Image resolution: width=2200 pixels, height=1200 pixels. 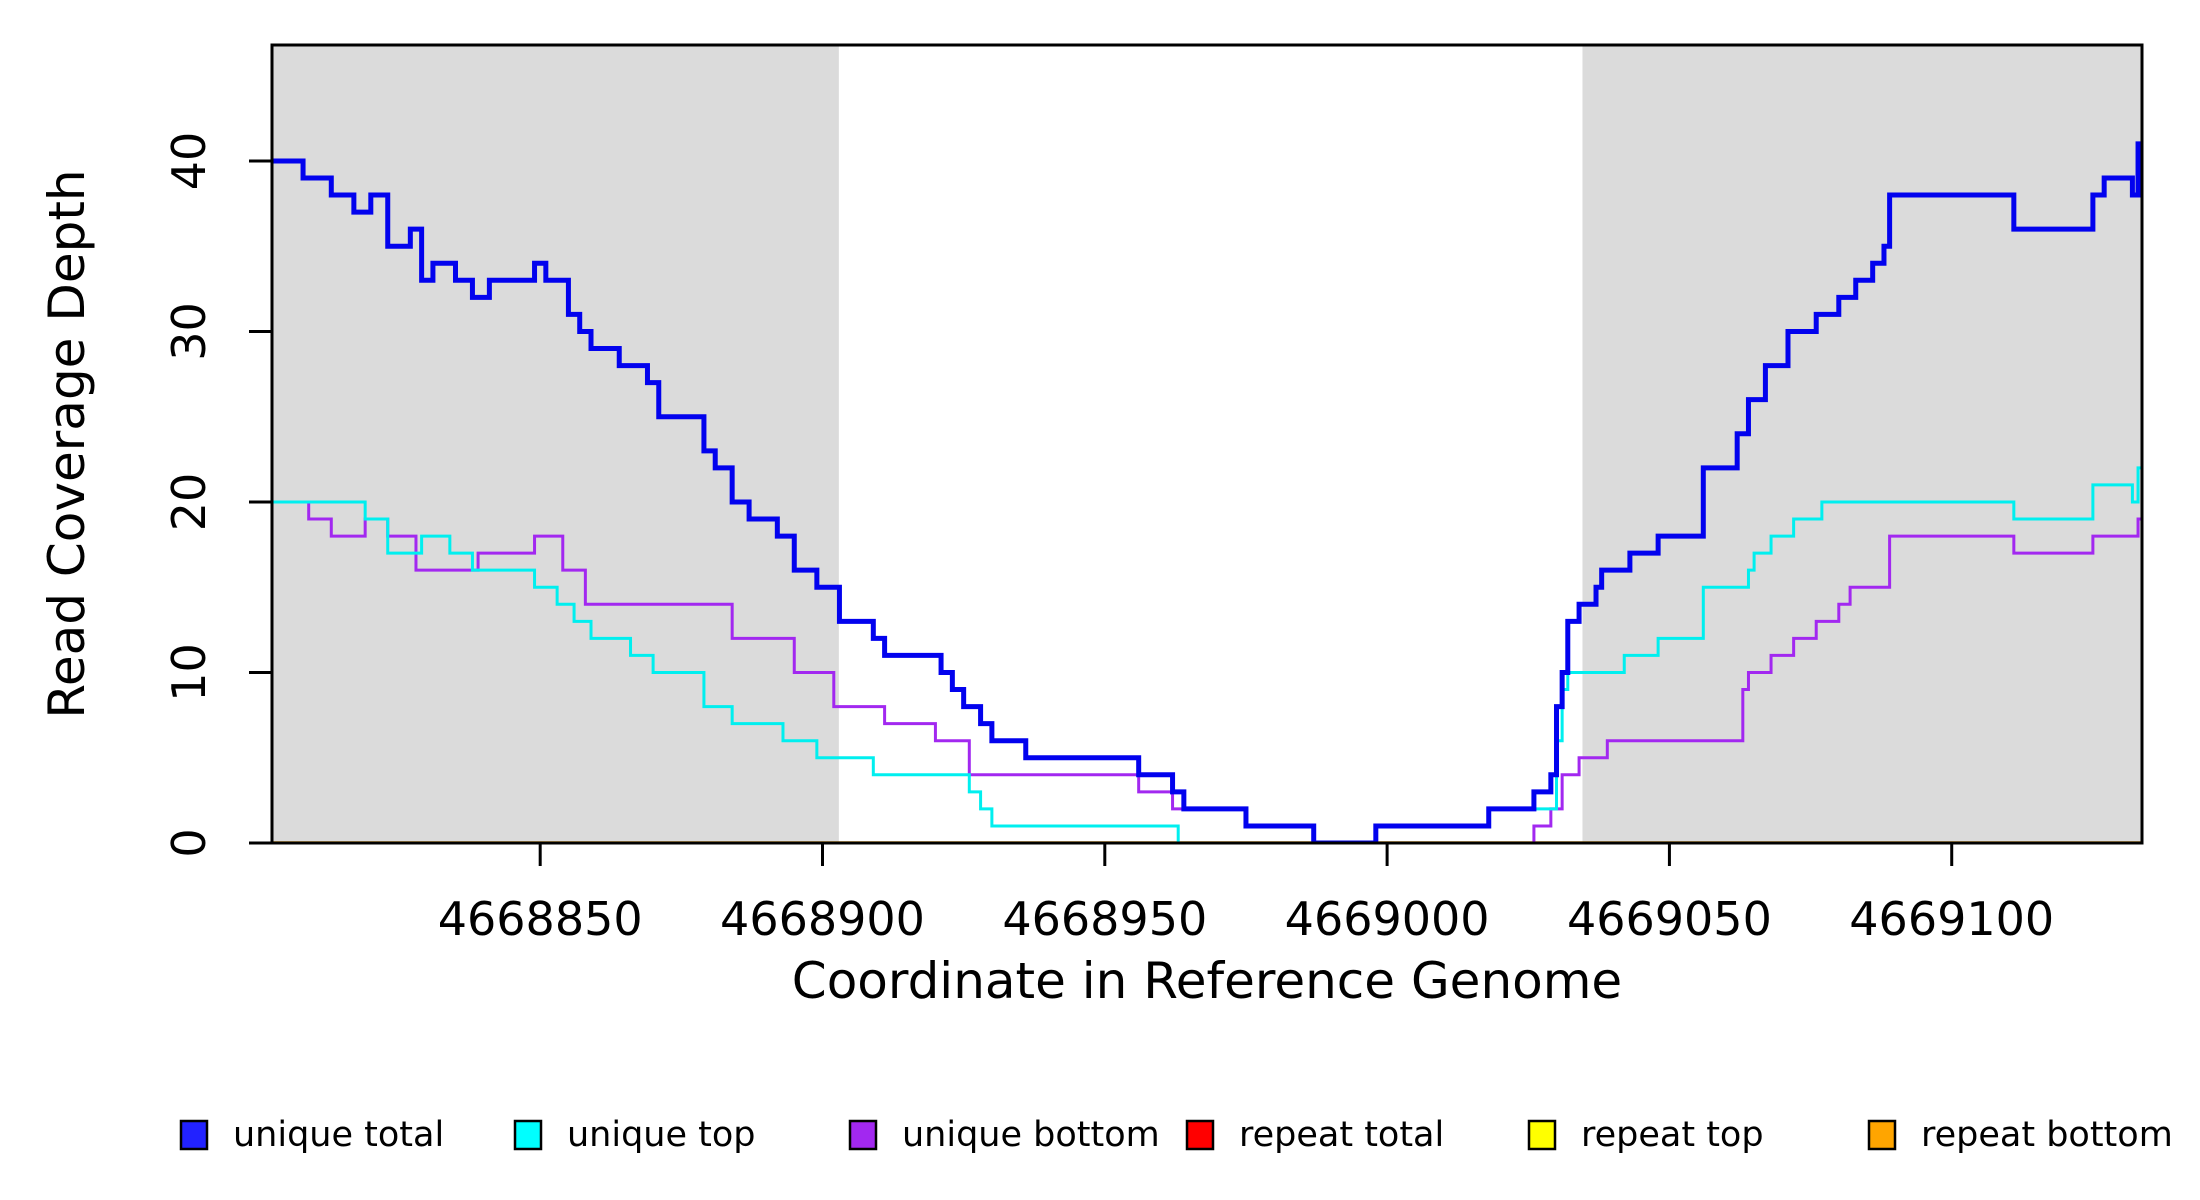 What do you see at coordinates (189, 842) in the screenshot?
I see `y-tick-label: 0` at bounding box center [189, 842].